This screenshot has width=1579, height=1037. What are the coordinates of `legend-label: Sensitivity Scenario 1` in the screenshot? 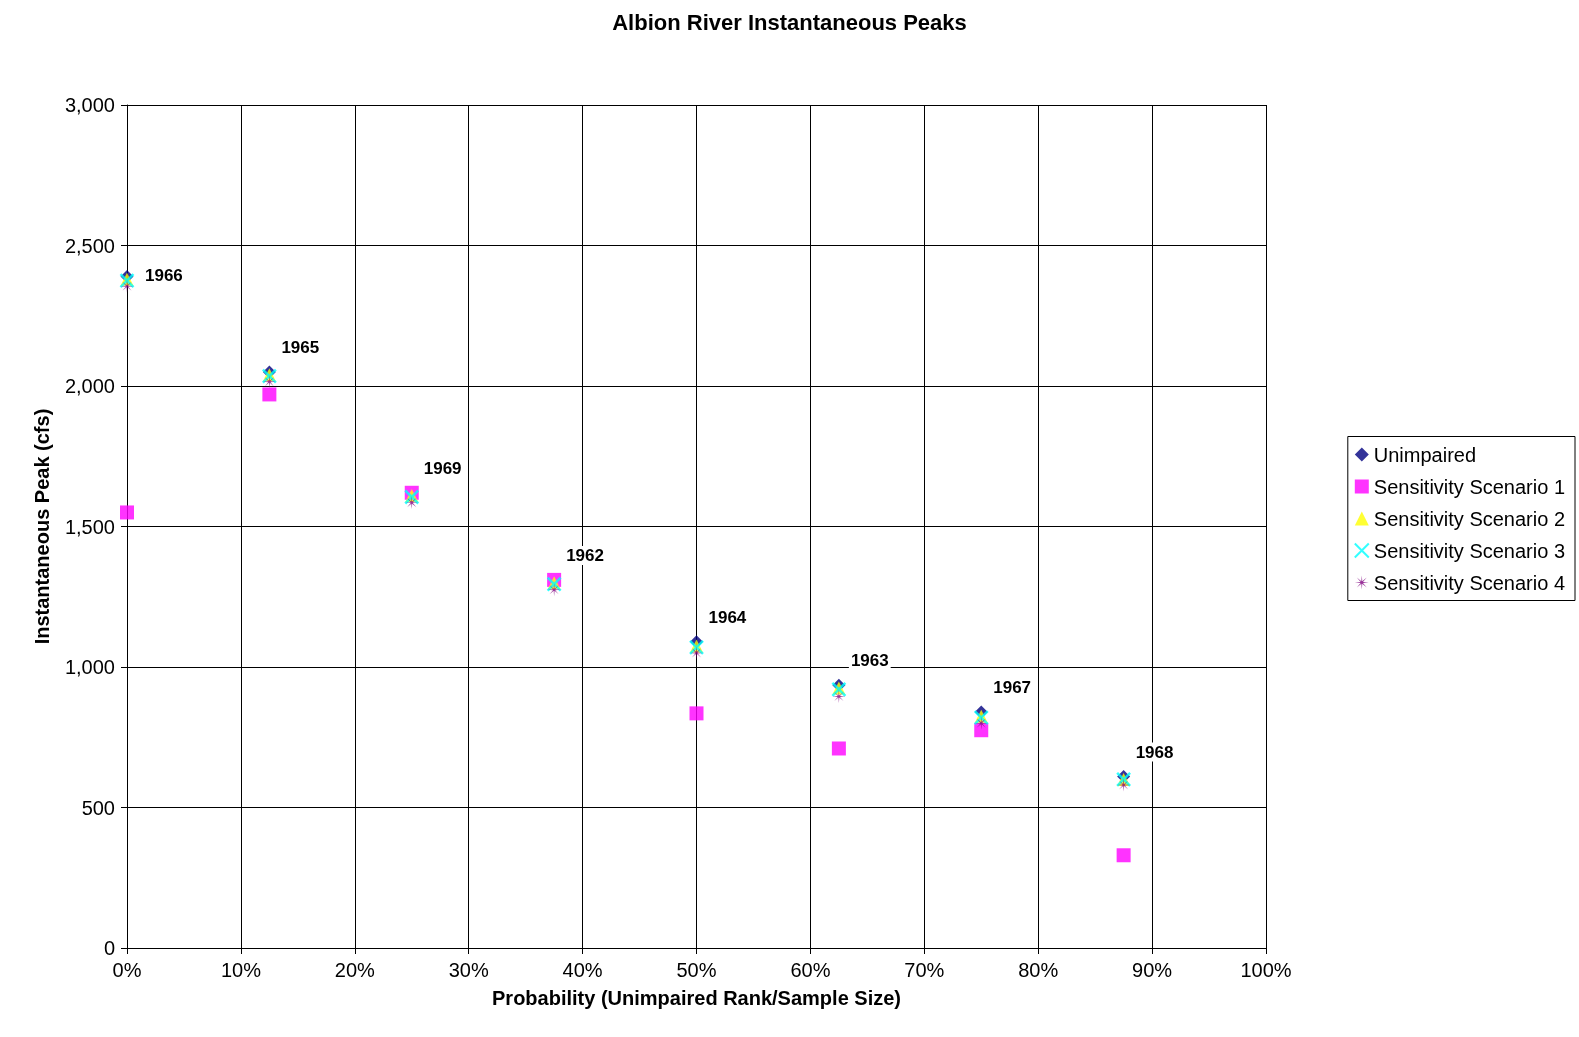 It's located at (1469, 486).